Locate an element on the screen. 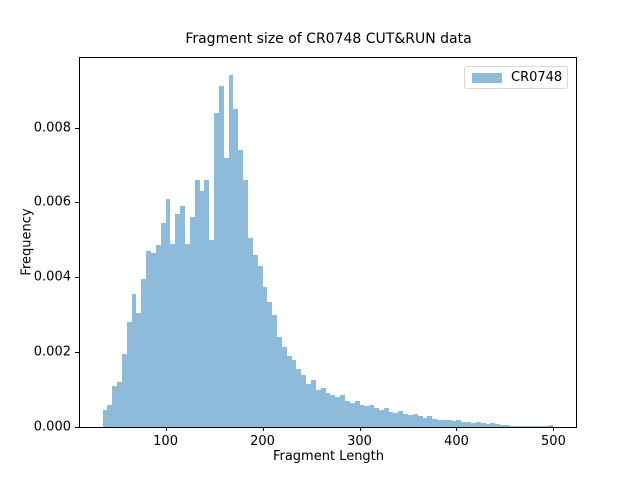 The height and width of the screenshot is (480, 640). x-tick-label: 500 is located at coordinates (553, 441).